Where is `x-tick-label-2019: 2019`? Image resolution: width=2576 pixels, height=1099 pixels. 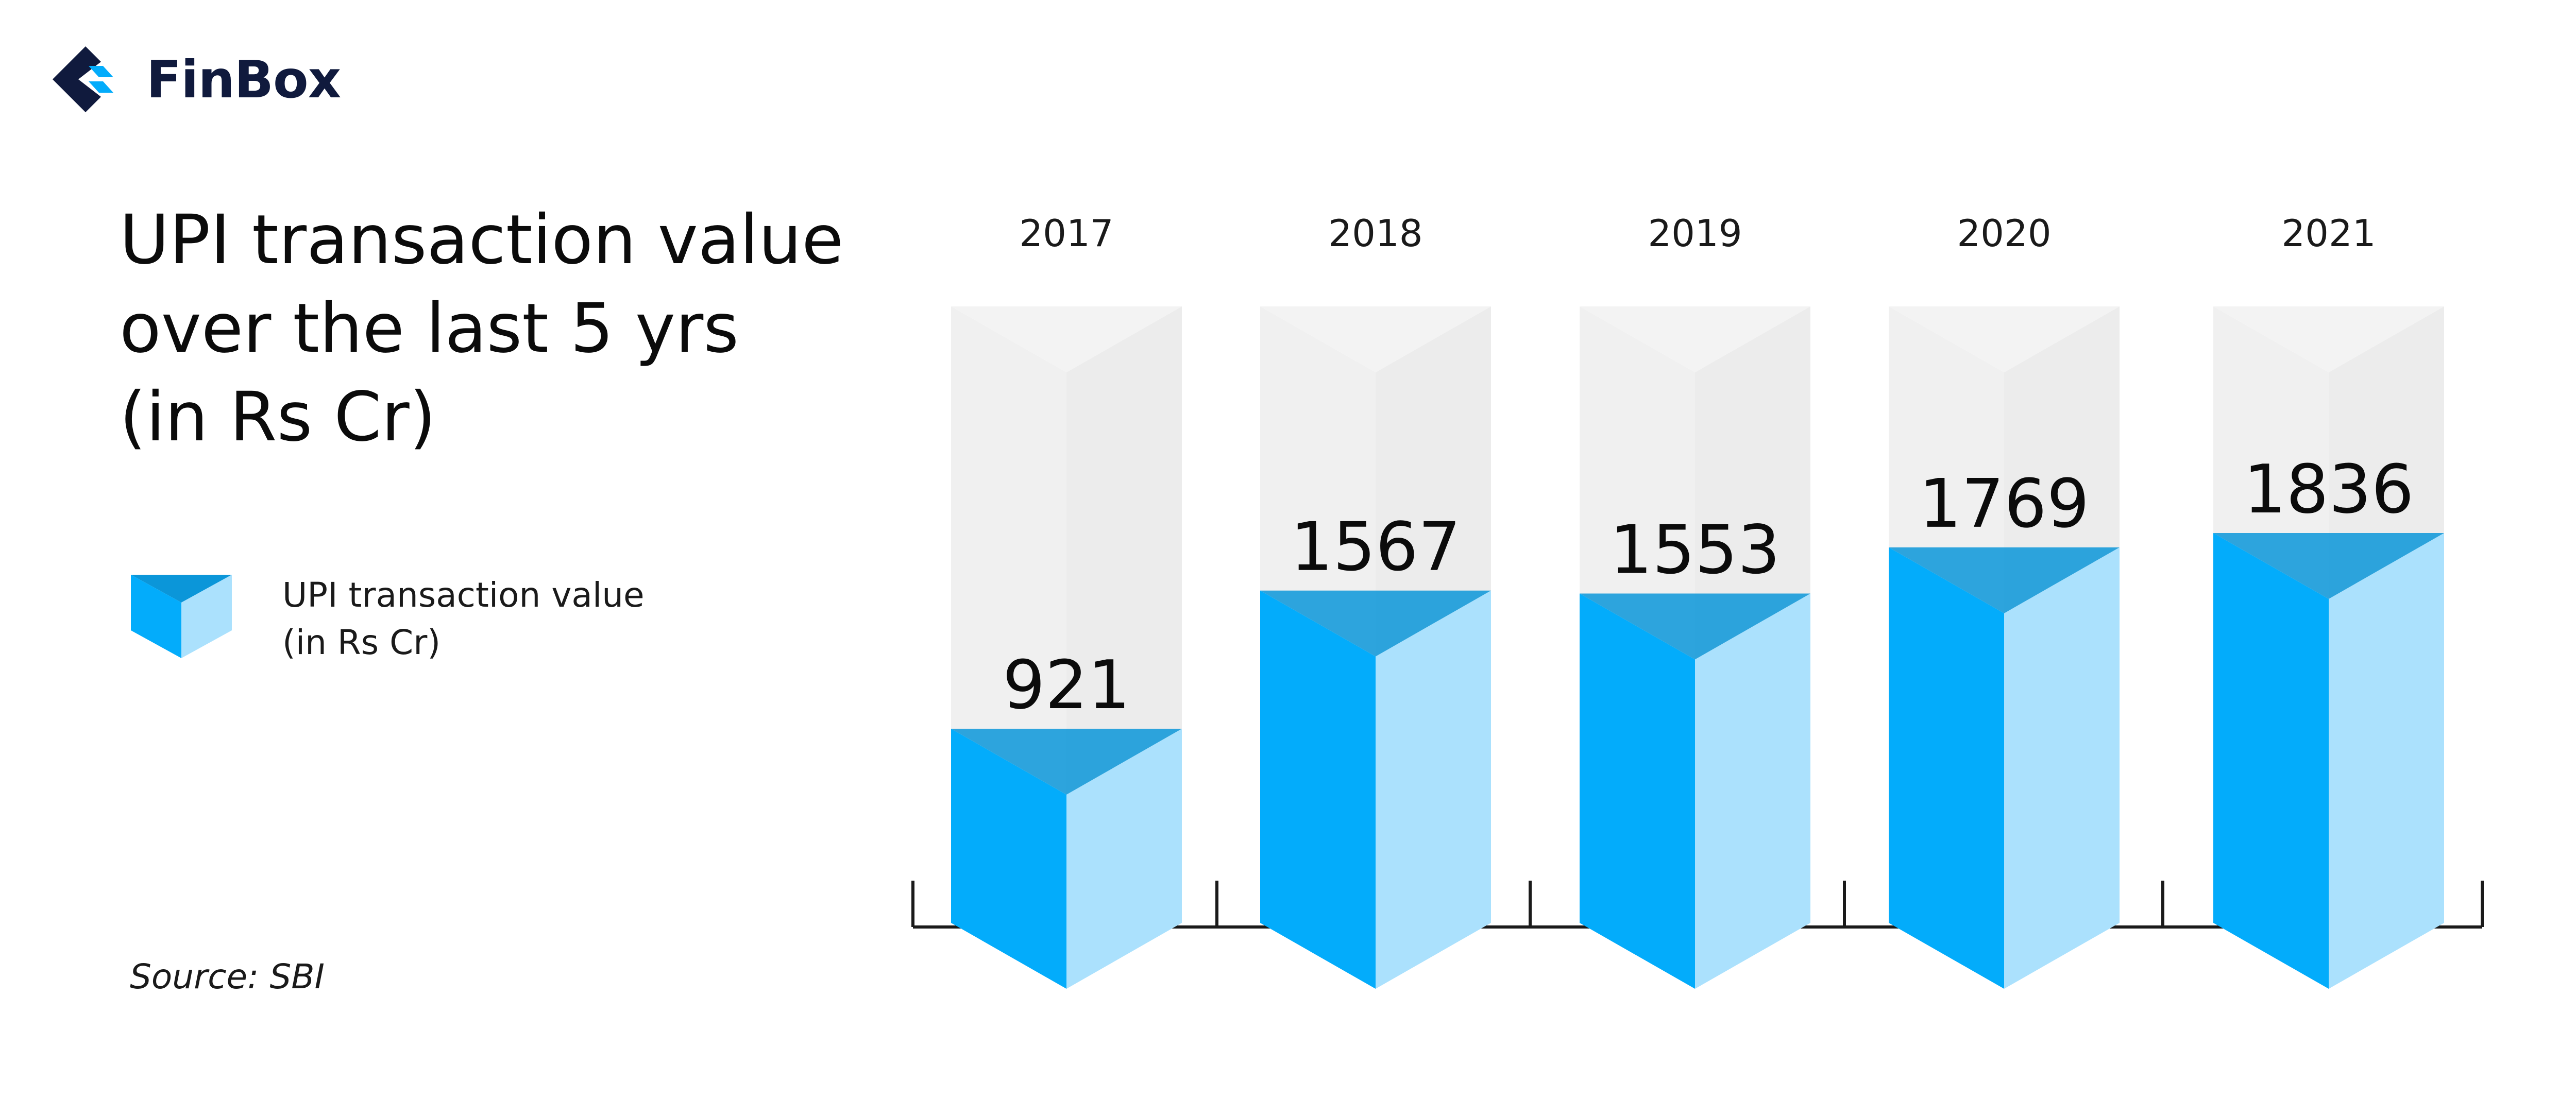
x-tick-label-2019: 2019 is located at coordinates (1695, 233).